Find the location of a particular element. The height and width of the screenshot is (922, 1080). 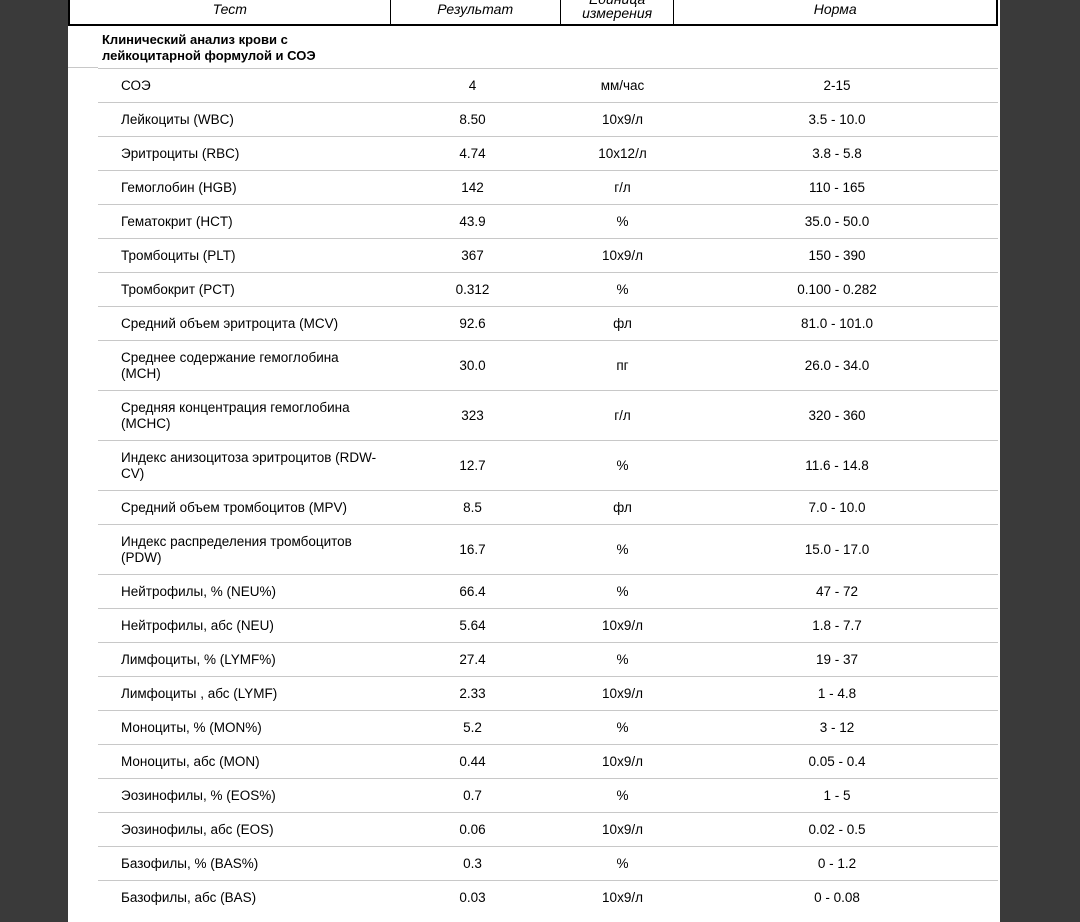

unit: пг is located at coordinates (622, 365).